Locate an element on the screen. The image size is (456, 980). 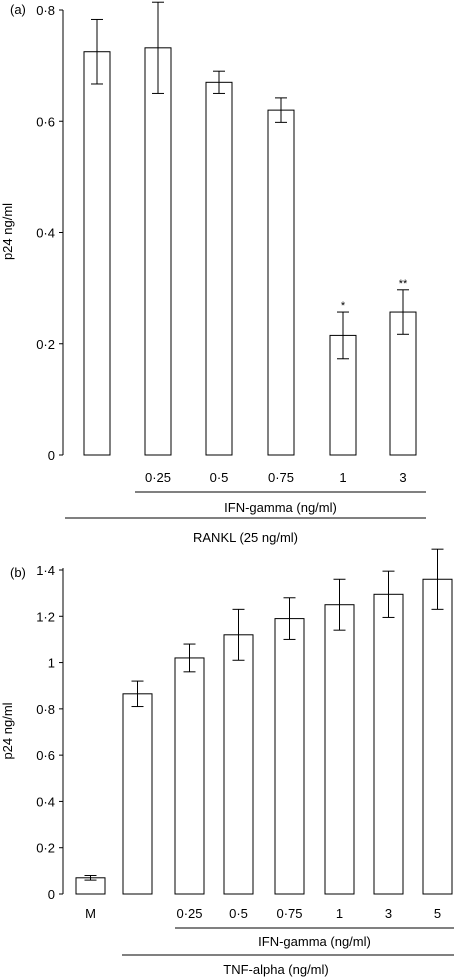
panel-a-y-axis-title: p24 ng/ml is located at coordinates (7, 231).